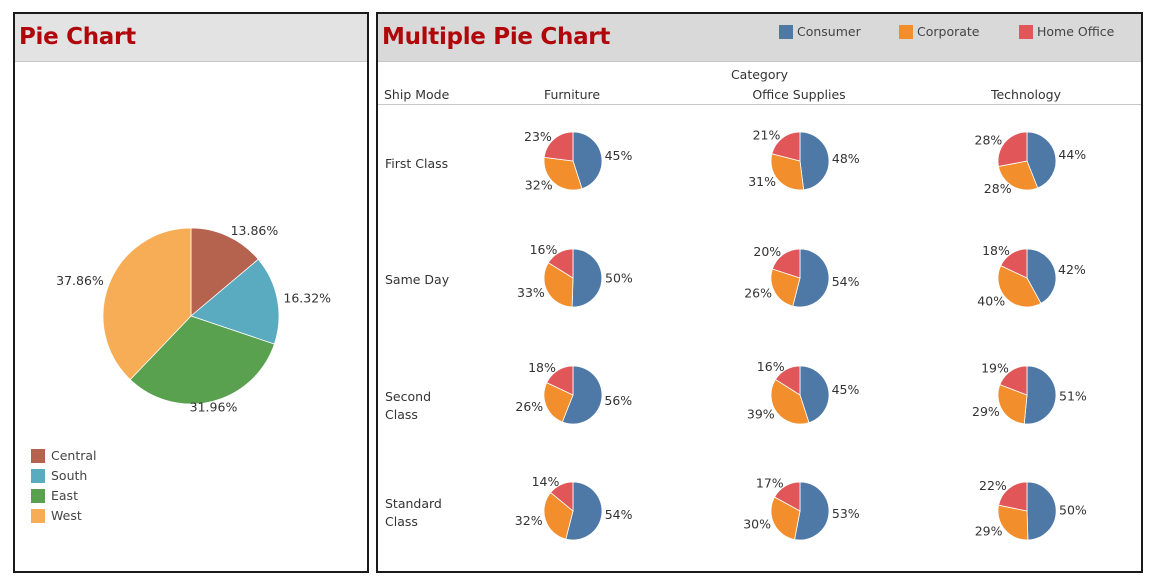 This screenshot has width=1154, height=583. I want to click on row-label-first-class: First Class, so click(417, 163).